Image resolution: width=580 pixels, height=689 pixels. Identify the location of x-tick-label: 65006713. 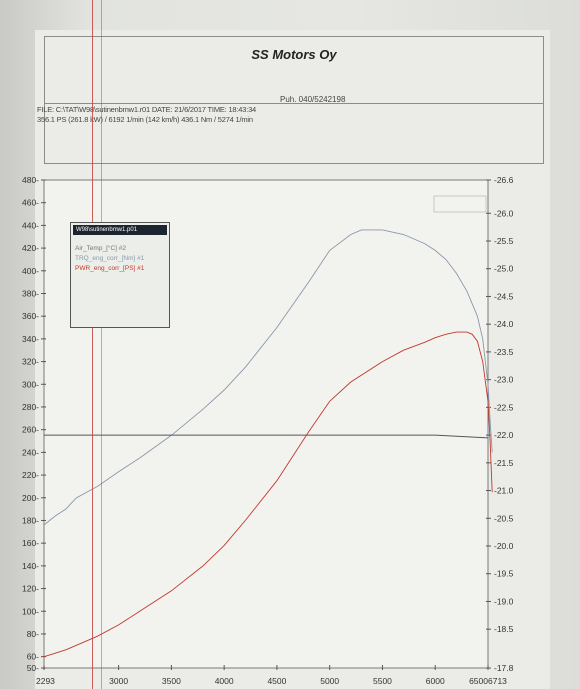
(488, 681).